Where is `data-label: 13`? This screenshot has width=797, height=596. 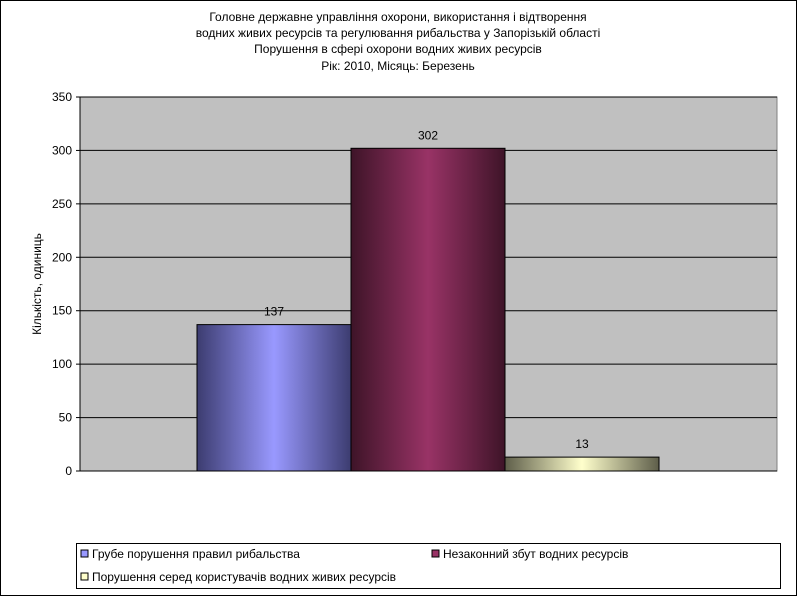
data-label: 13 is located at coordinates (582, 444).